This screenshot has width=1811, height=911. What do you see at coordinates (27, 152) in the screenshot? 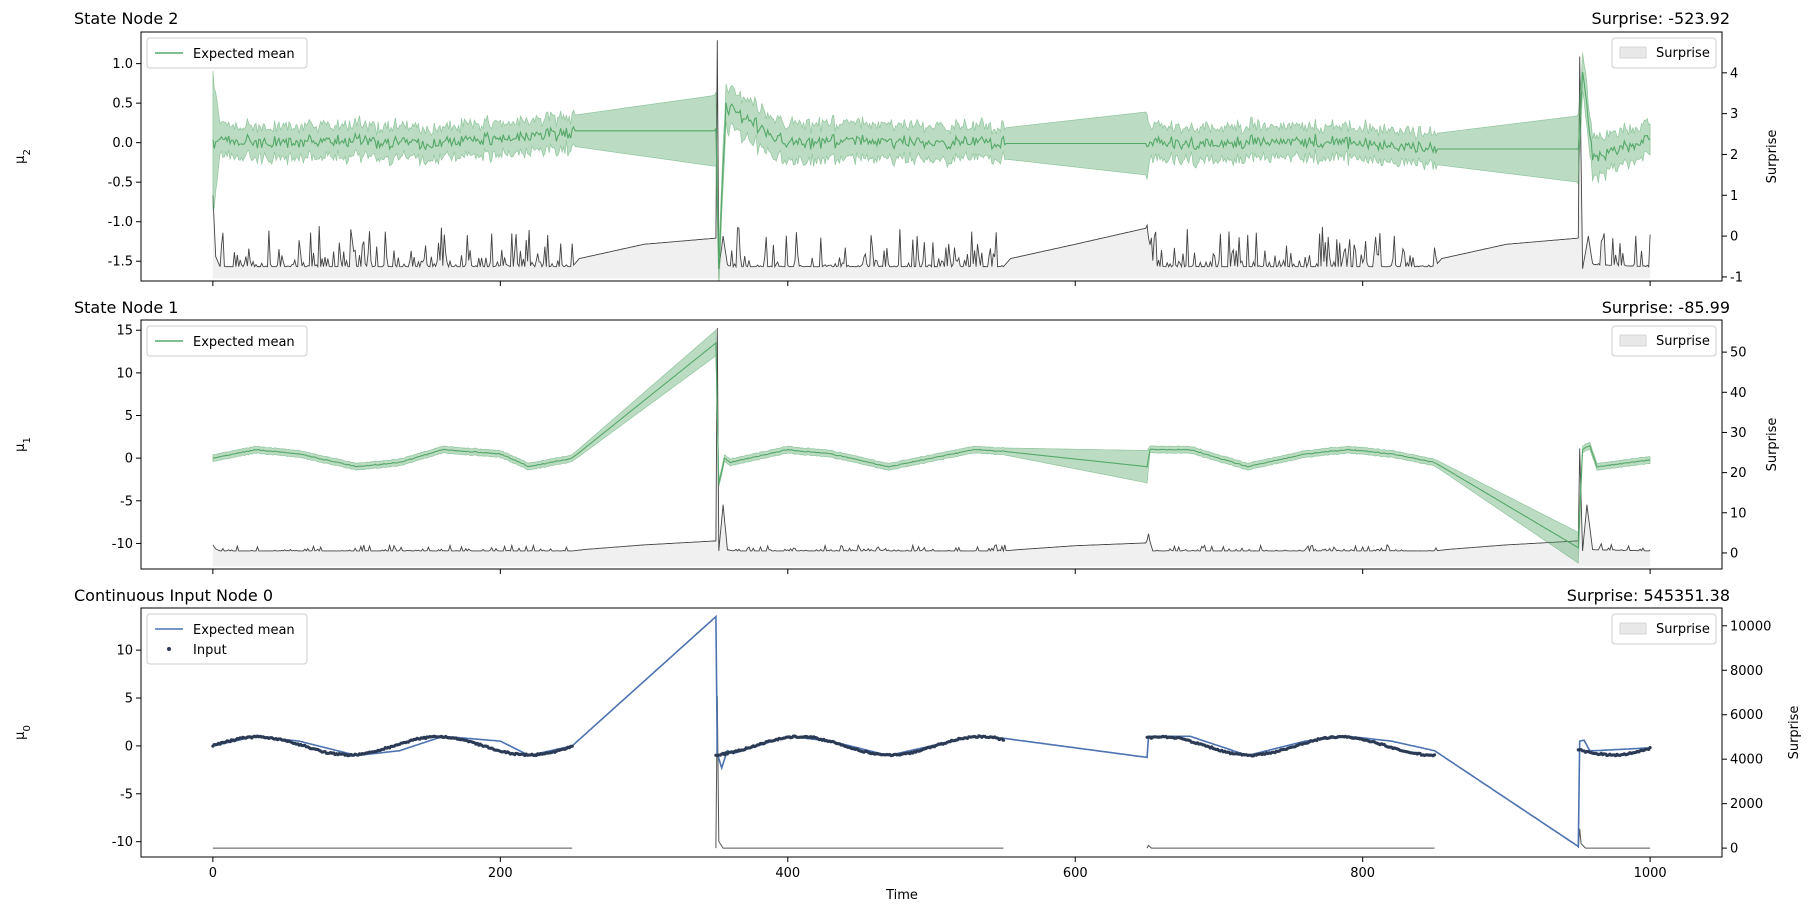
I see `y-axis-label-subscript: 2` at bounding box center [27, 152].